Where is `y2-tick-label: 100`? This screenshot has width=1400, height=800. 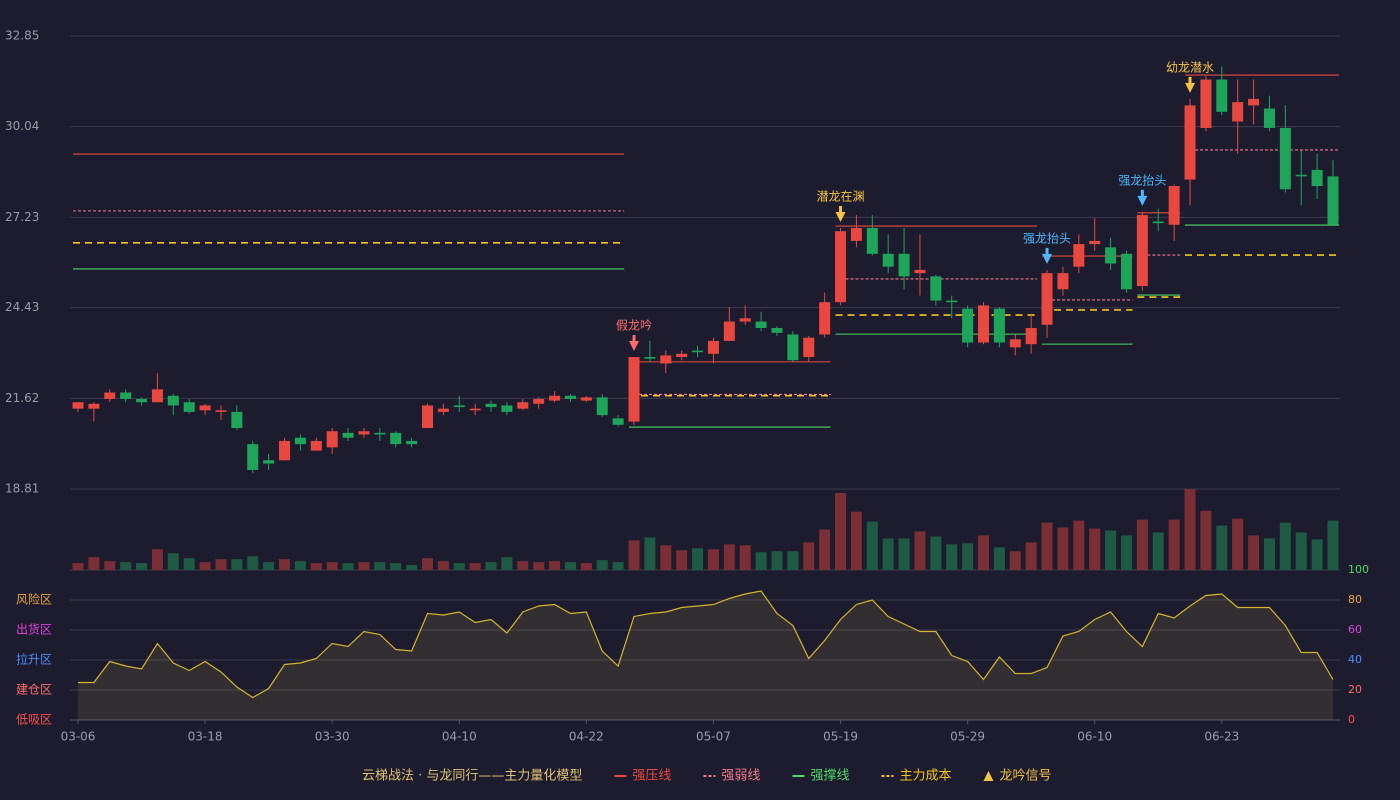 y2-tick-label: 100 is located at coordinates (1358, 569).